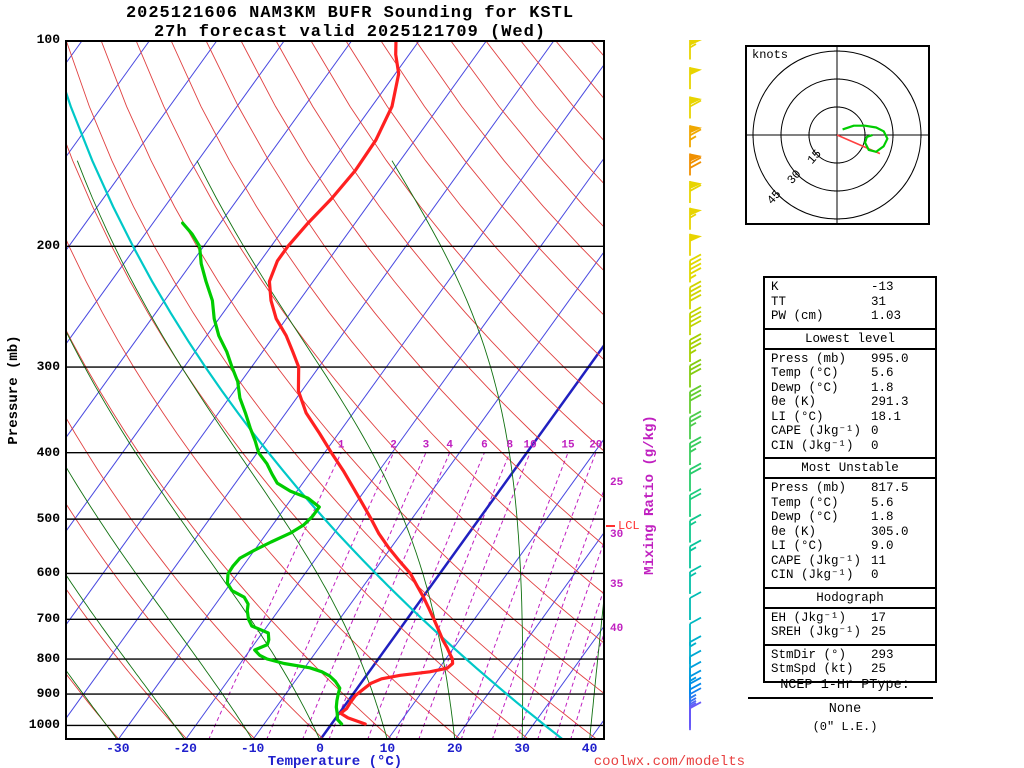 Image resolution: width=1024 pixels, height=768 pixels. What do you see at coordinates (797, 416) in the screenshot?
I see `table-row-label: LI (°C)` at bounding box center [797, 416].